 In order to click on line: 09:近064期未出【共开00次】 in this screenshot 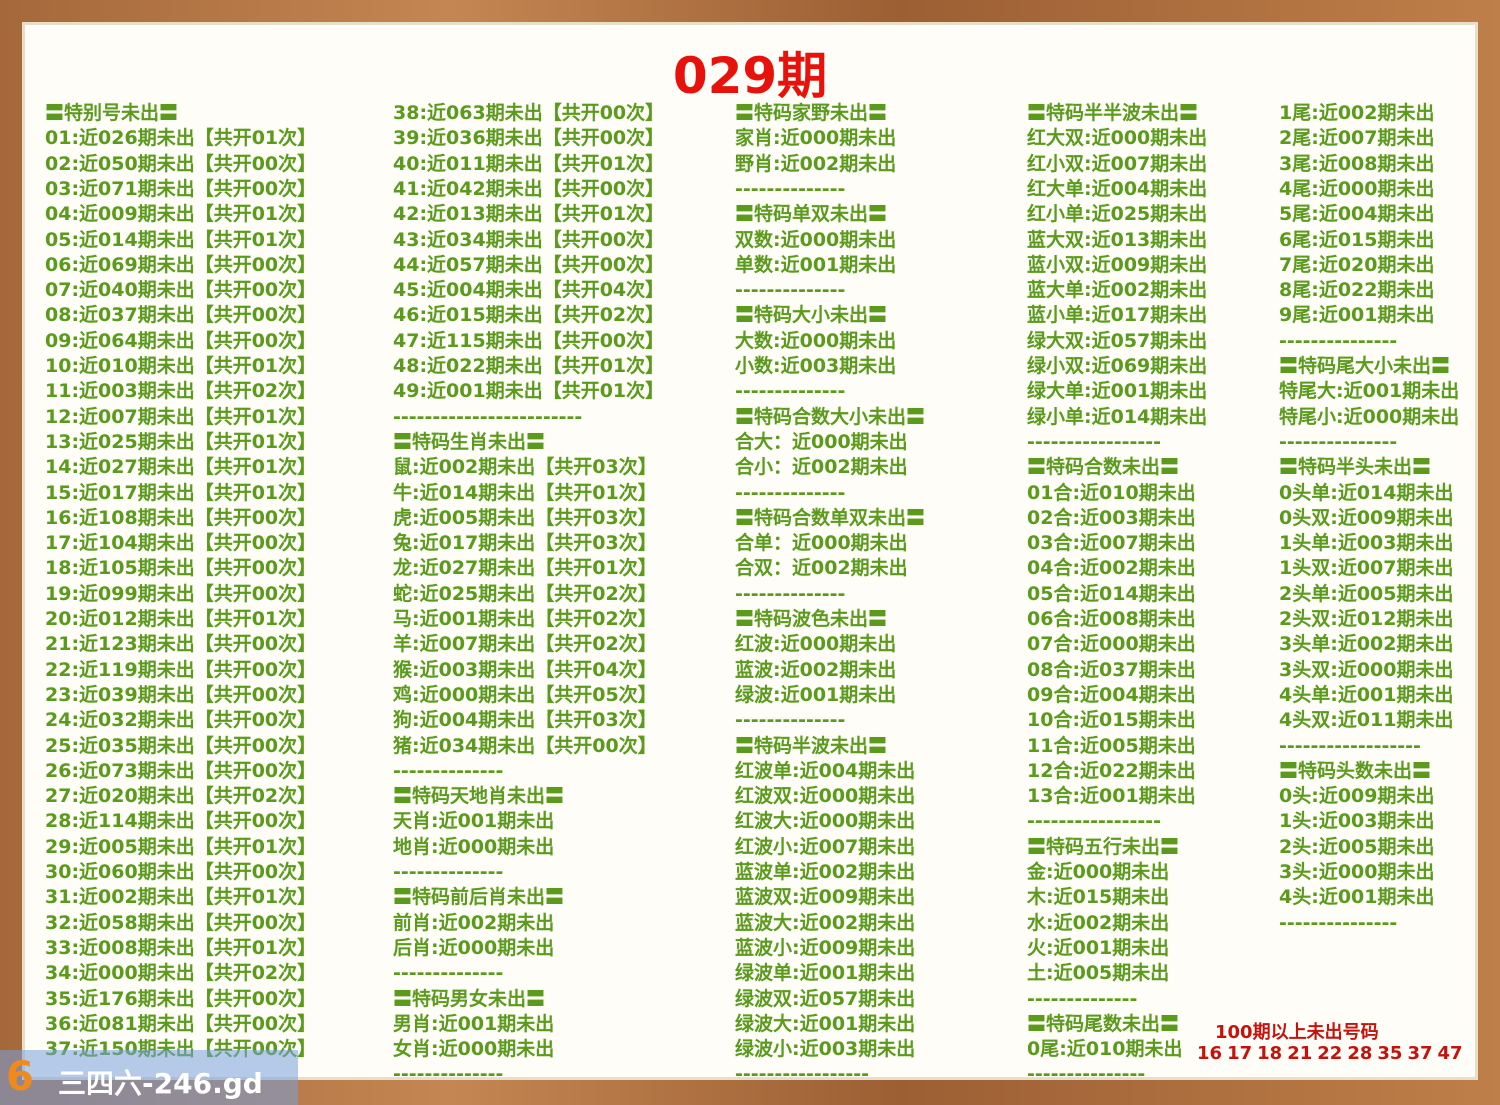, I will do `click(181, 340)`.